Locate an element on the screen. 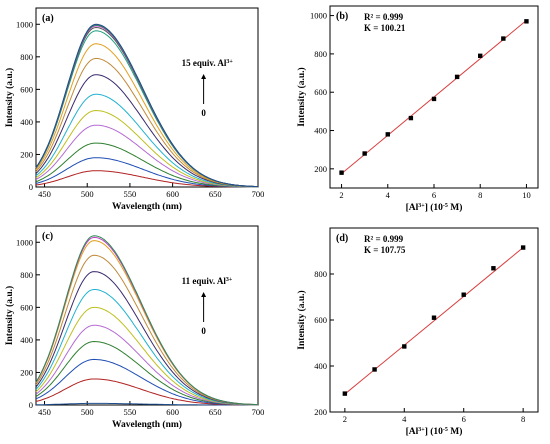 This screenshot has width=550, height=444. x-tick-label: 10 is located at coordinates (526, 195).